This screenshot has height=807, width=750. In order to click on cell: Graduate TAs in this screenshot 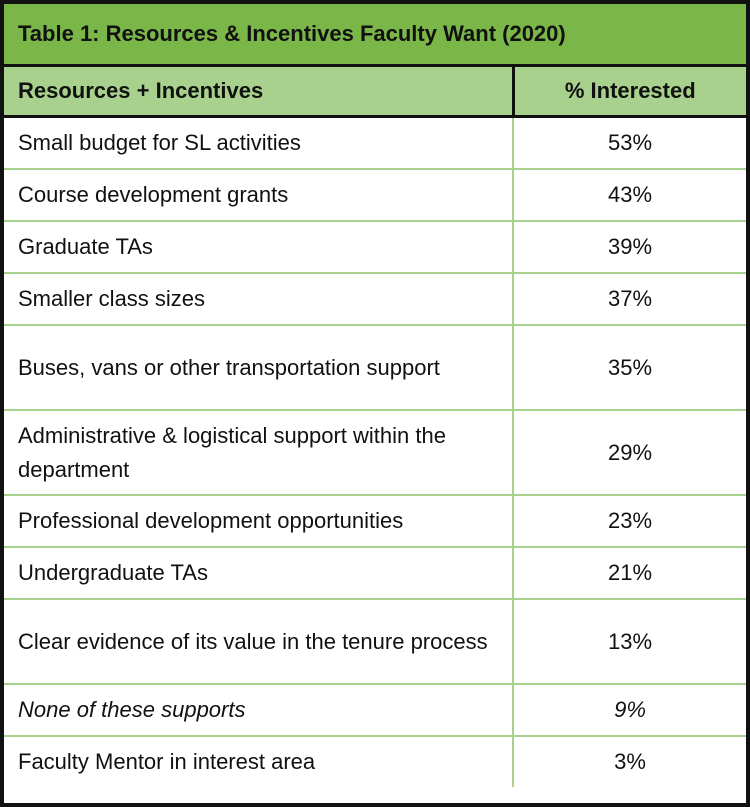, I will do `click(258, 247)`.